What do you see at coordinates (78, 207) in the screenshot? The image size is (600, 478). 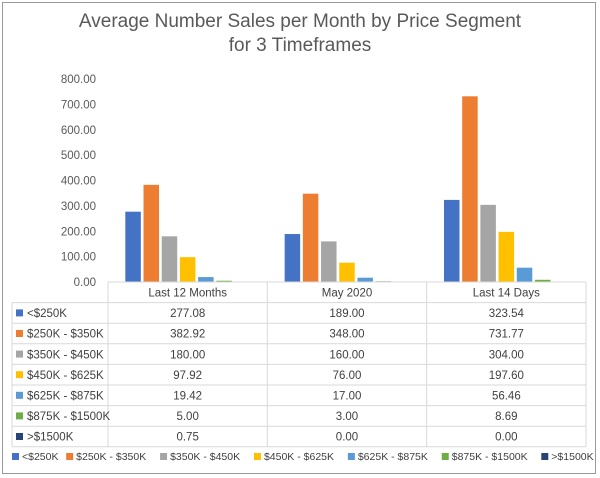 I see `y-tick-label: 300.00` at bounding box center [78, 207].